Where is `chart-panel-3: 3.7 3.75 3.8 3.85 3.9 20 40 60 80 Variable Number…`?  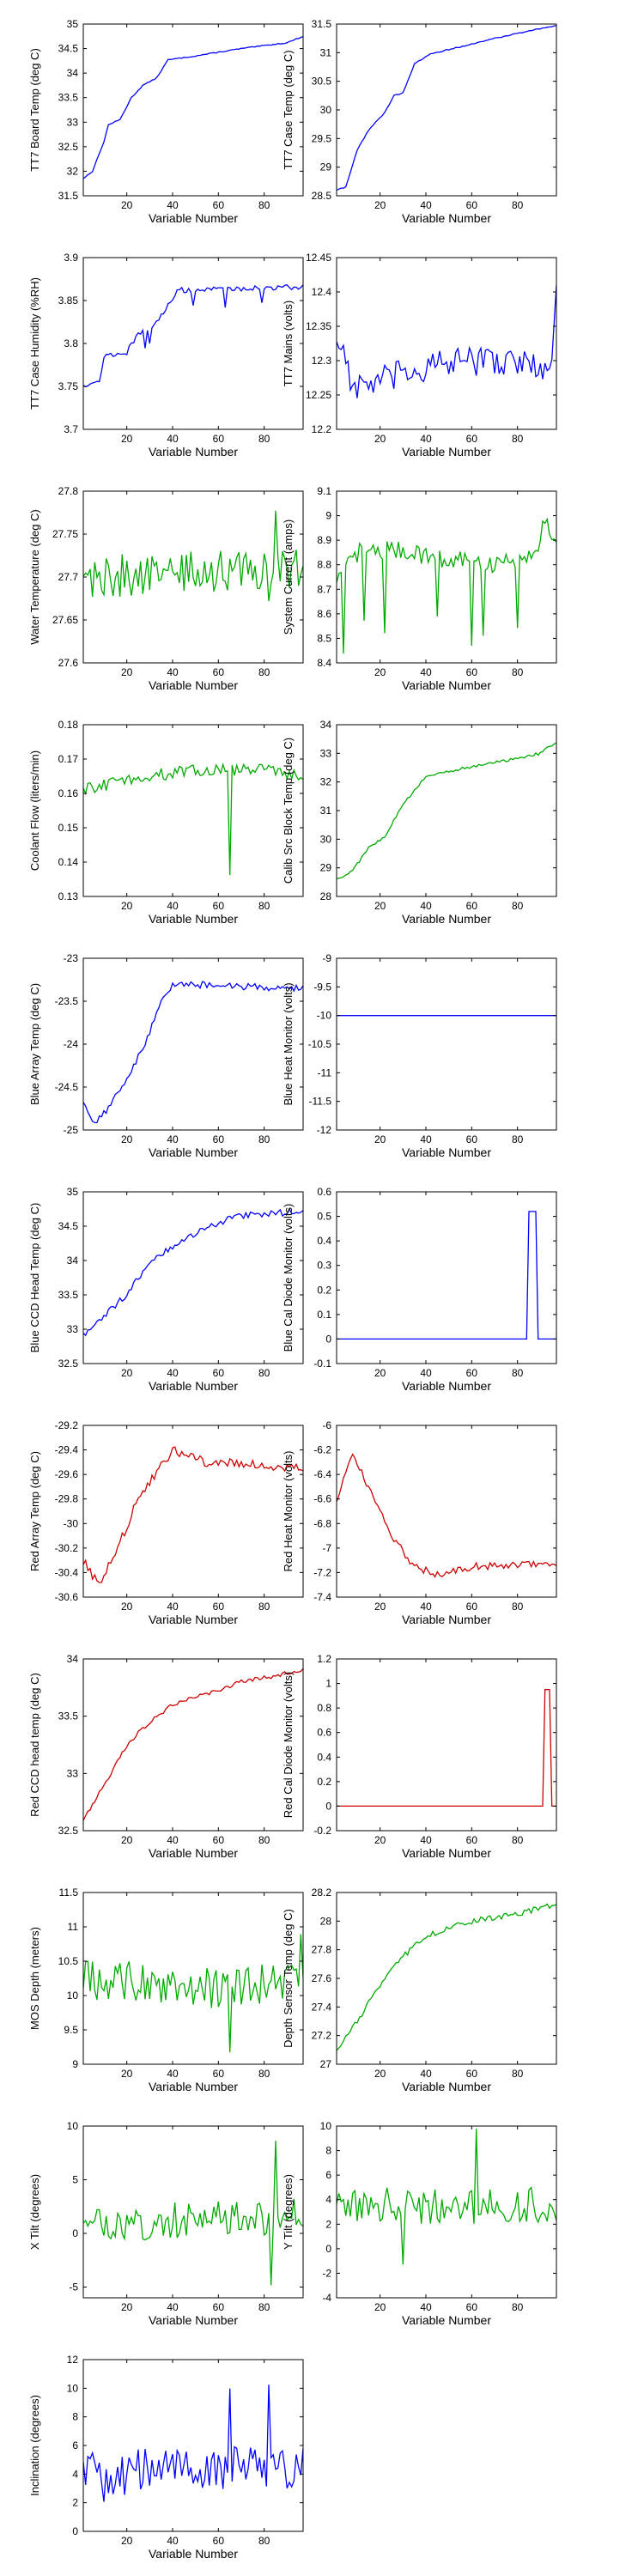
chart-panel-3: 3.7 3.75 3.8 3.85 3.9 20 40 60 80 Variable Number… is located at coordinates (166, 355).